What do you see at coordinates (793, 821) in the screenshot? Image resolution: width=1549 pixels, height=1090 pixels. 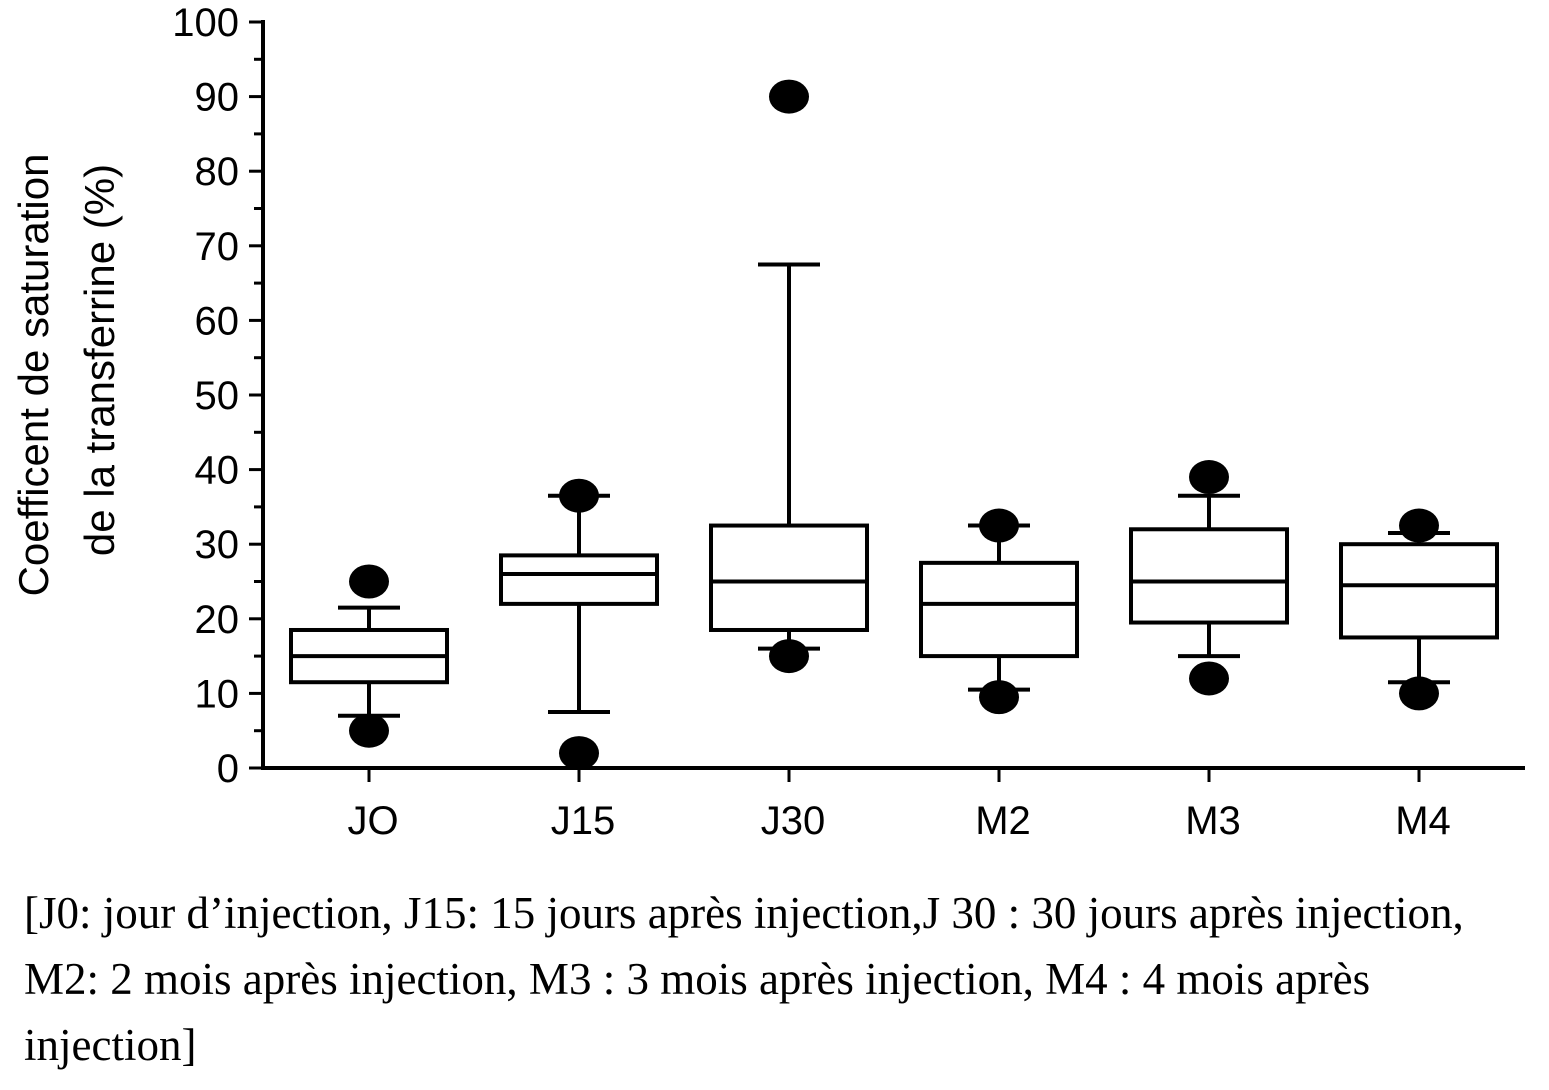 I see `x-tick-label: J30` at bounding box center [793, 821].